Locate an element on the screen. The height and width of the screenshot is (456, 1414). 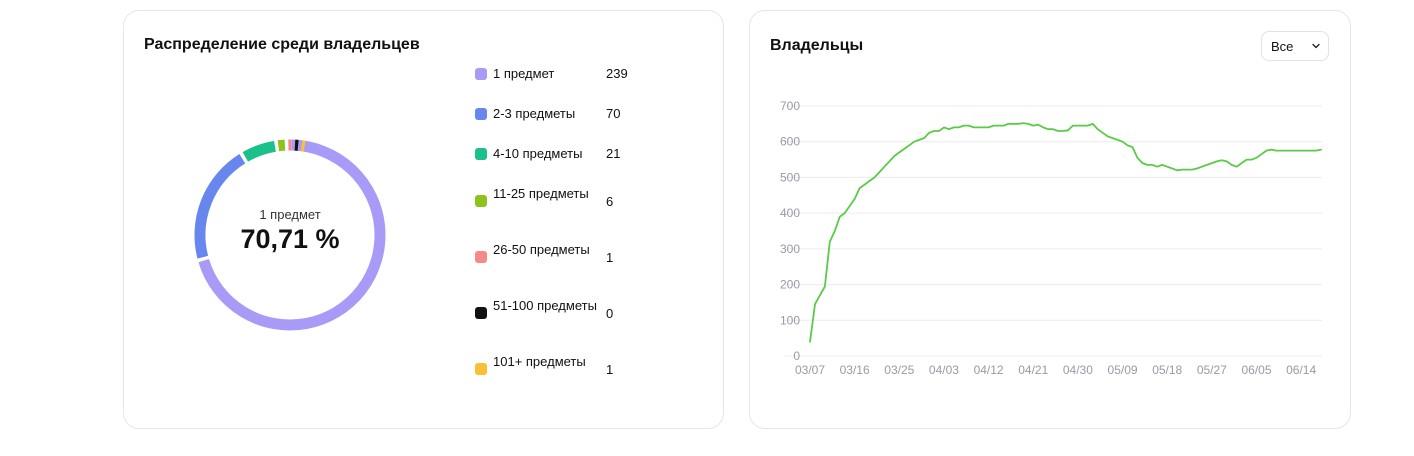
legend-value: 21 is located at coordinates (613, 153).